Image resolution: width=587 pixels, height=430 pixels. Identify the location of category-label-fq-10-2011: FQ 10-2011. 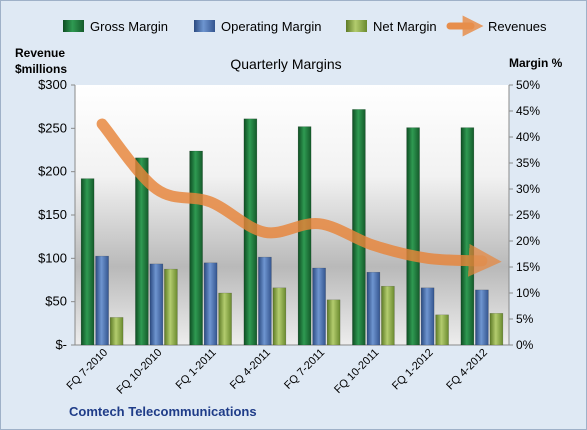
(356, 371).